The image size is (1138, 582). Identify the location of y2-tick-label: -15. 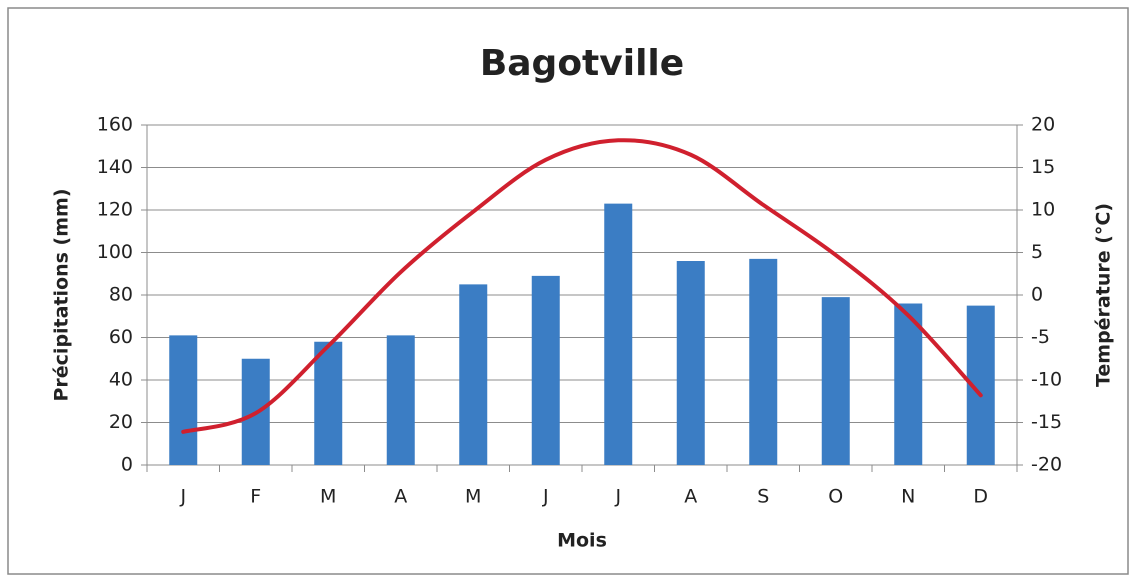
(1046, 422).